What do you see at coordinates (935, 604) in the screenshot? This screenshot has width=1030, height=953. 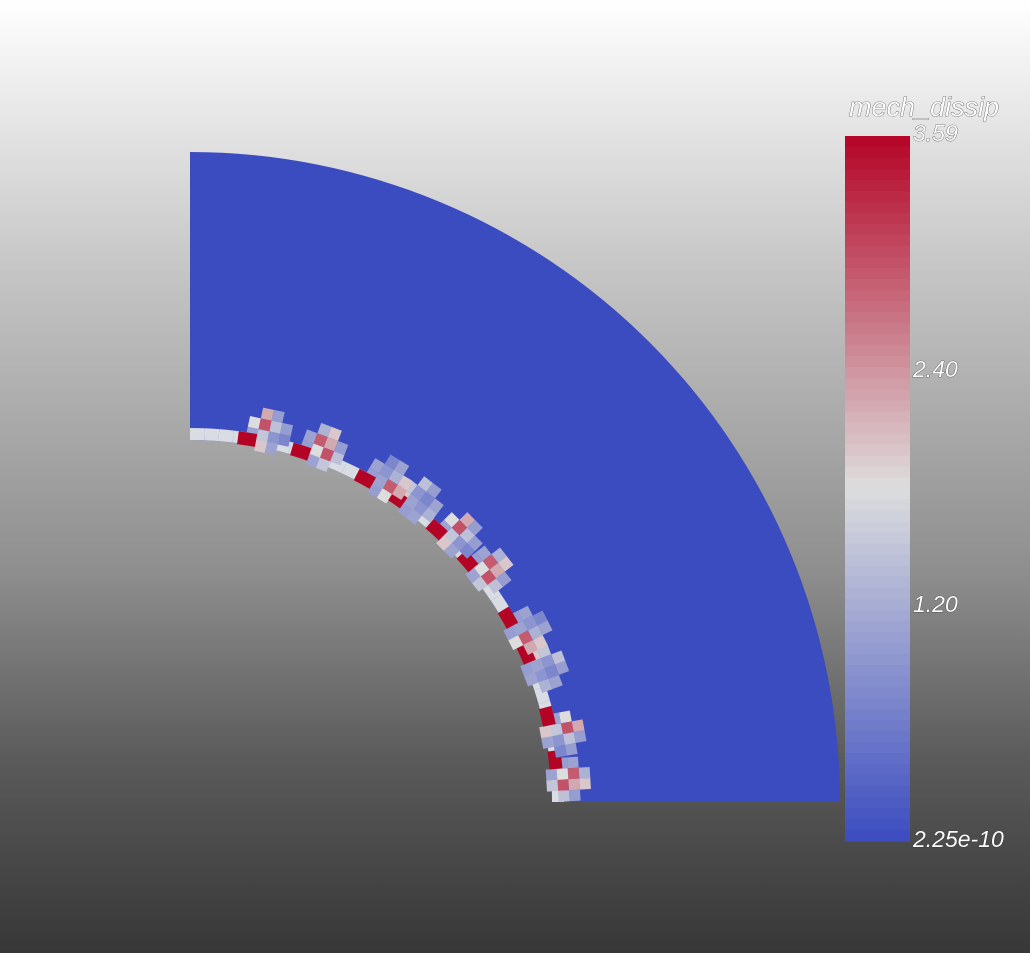 I see `colorbar-tick-label: 1.20` at bounding box center [935, 604].